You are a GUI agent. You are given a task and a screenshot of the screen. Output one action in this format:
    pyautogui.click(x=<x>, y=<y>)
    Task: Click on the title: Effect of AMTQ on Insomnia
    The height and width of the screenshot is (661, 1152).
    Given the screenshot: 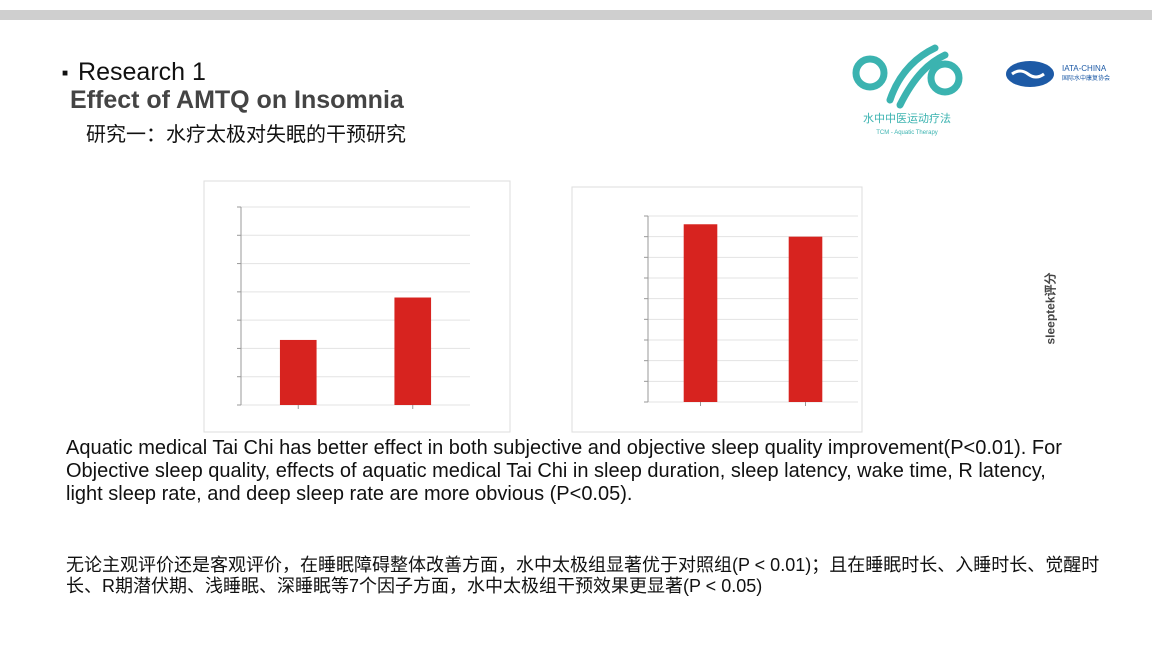 What is the action you would take?
    pyautogui.click(x=237, y=100)
    